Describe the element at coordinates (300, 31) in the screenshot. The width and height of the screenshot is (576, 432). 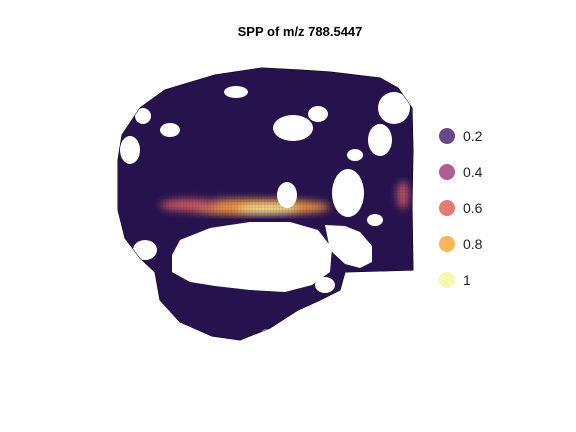
I see `chart-title: SPP of m/z 788.5447` at that location.